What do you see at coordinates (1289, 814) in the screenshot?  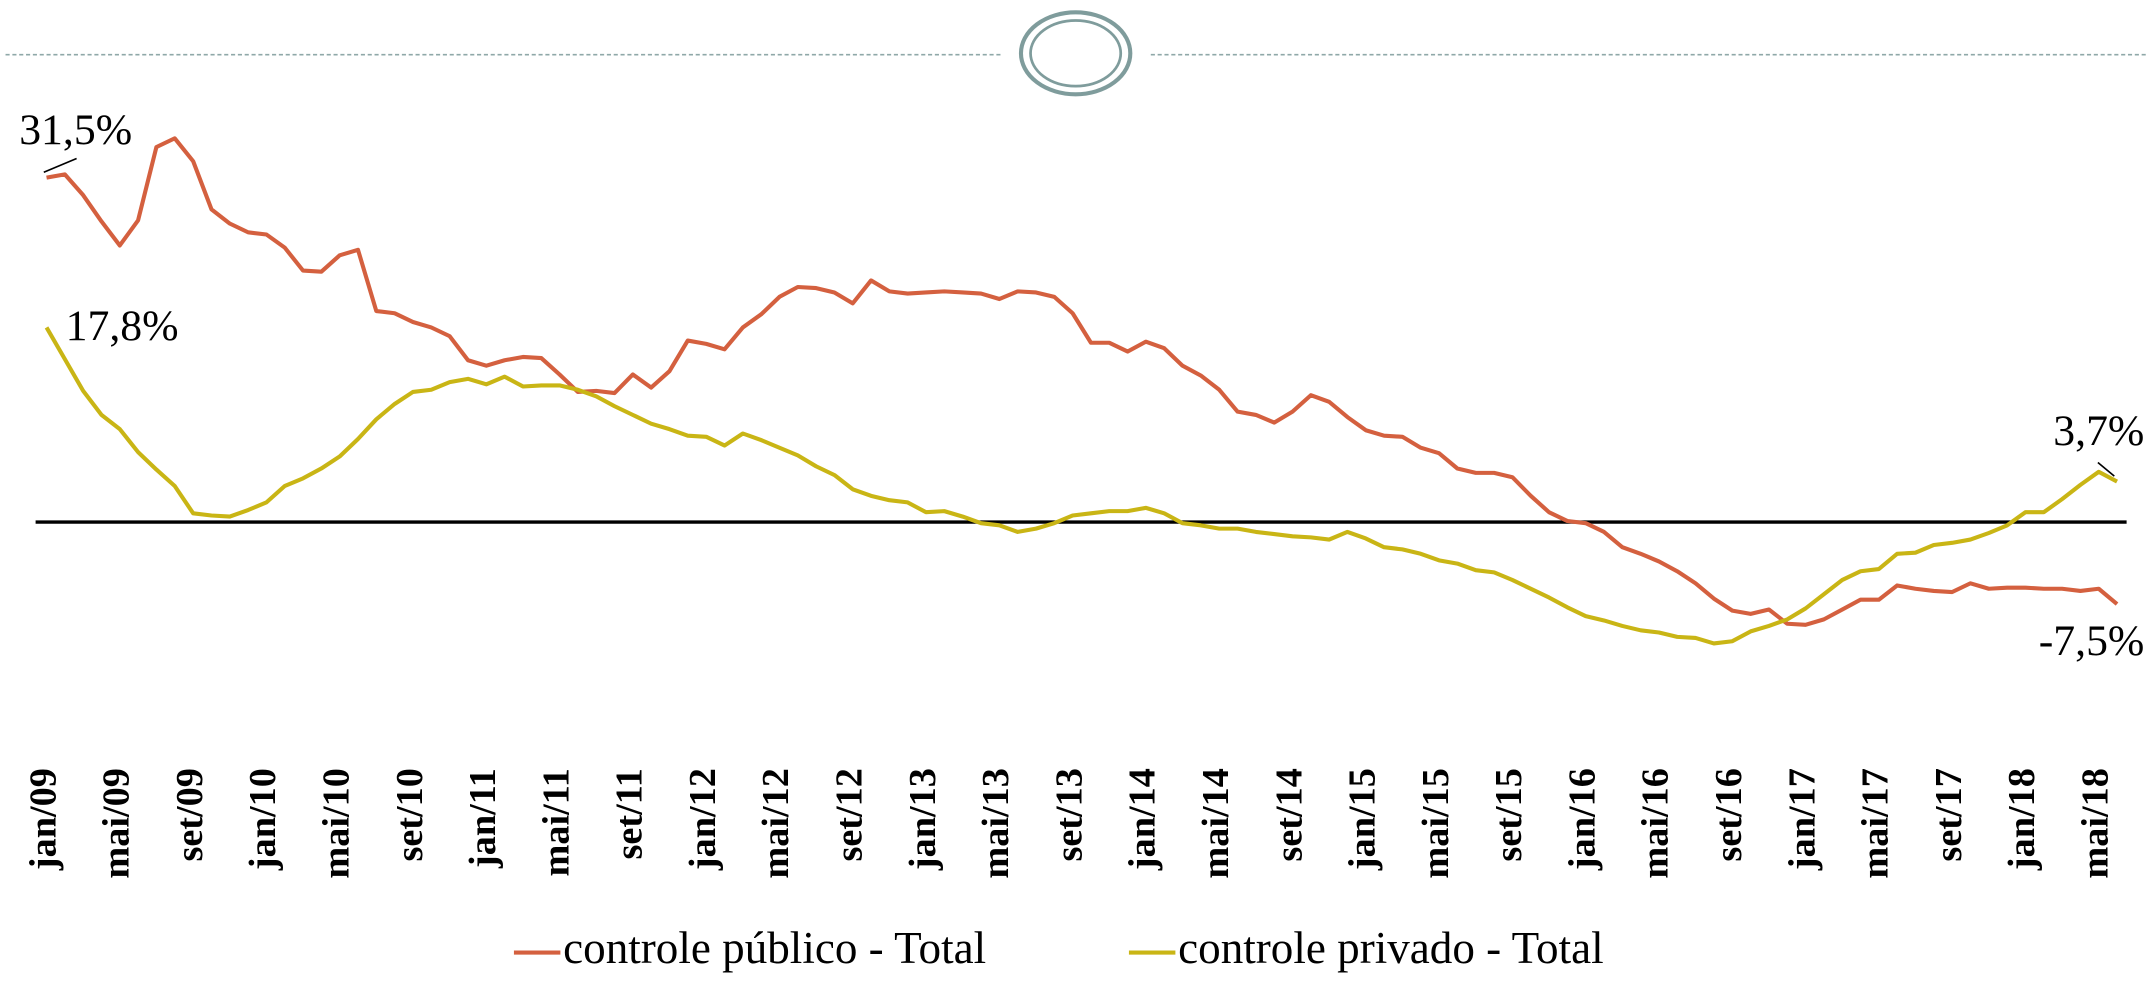 I see `x-tick-label: set/14` at bounding box center [1289, 814].